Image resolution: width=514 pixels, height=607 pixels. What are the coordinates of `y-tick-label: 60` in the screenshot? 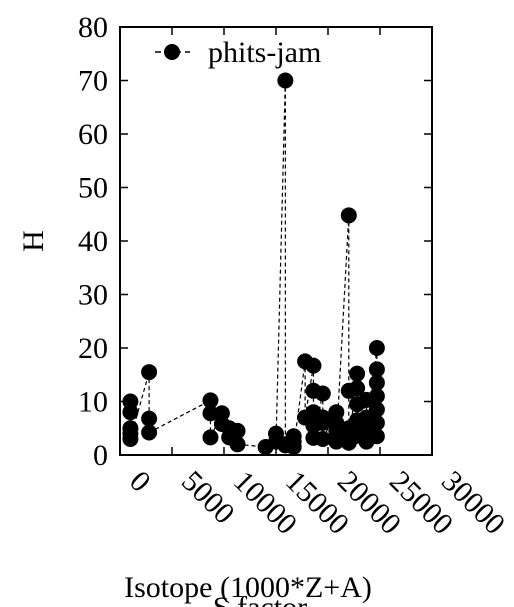 It's located at (93, 134).